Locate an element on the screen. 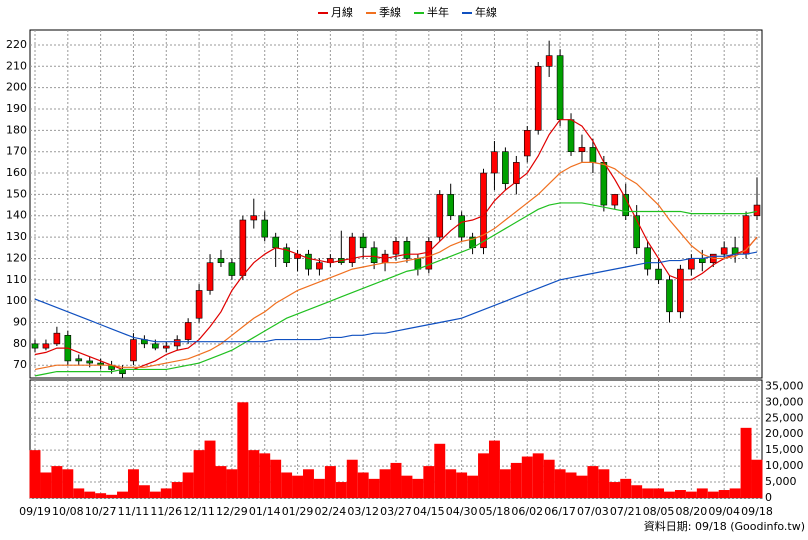 The width and height of the screenshot is (808, 540). y-tick-label: 120 is located at coordinates (16, 257).